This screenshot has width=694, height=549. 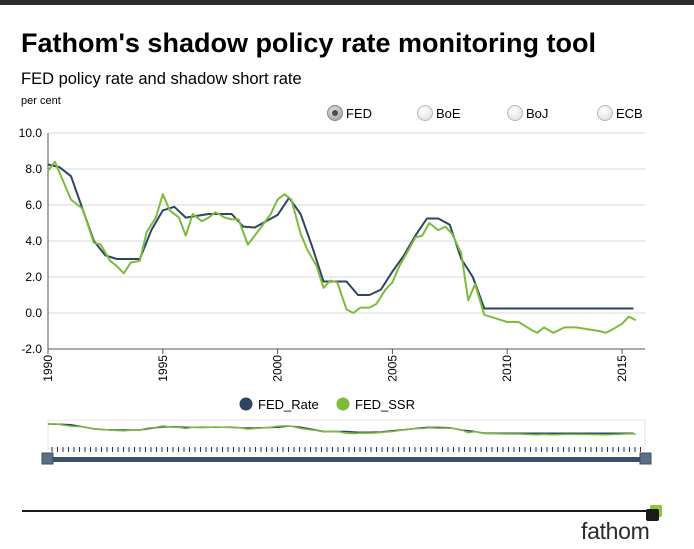 I want to click on navigator-handle-left, so click(x=47, y=458).